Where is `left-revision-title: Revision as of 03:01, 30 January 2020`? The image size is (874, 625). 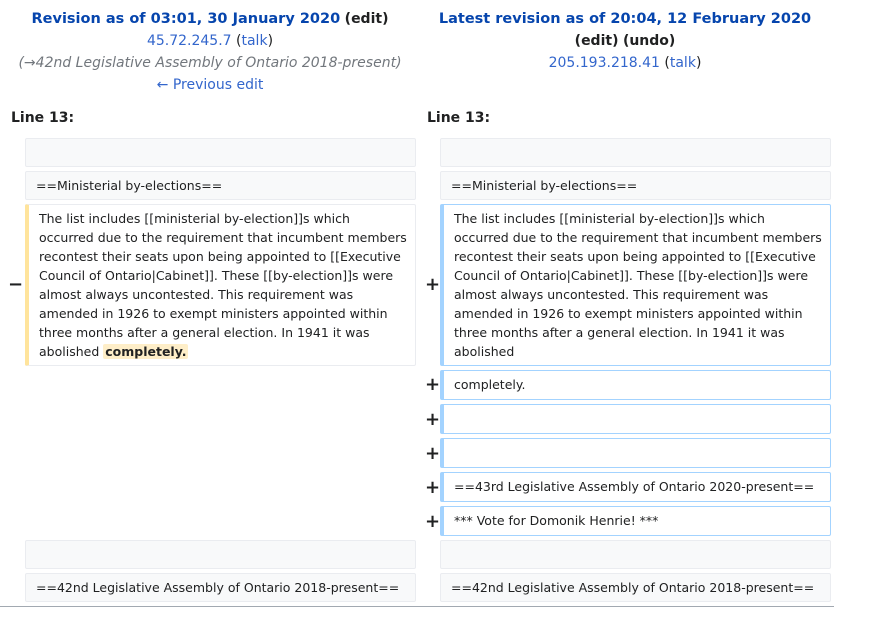 left-revision-title: Revision as of 03:01, 30 January 2020 is located at coordinates (186, 19).